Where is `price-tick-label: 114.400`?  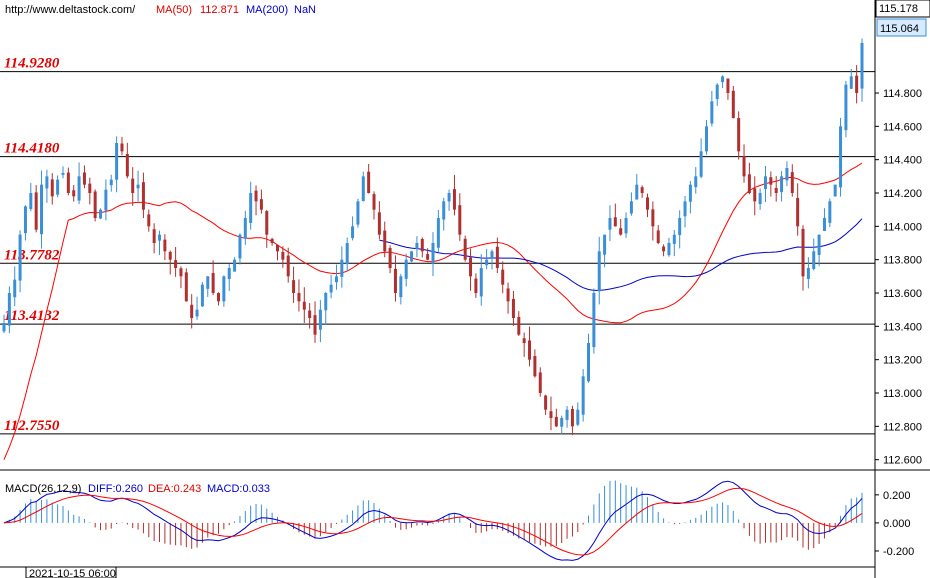 price-tick-label: 114.400 is located at coordinates (902, 161).